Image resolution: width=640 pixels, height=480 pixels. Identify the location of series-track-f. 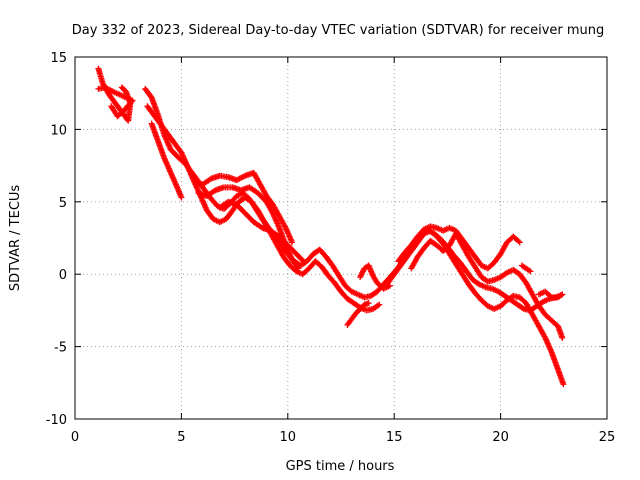
(243, 207).